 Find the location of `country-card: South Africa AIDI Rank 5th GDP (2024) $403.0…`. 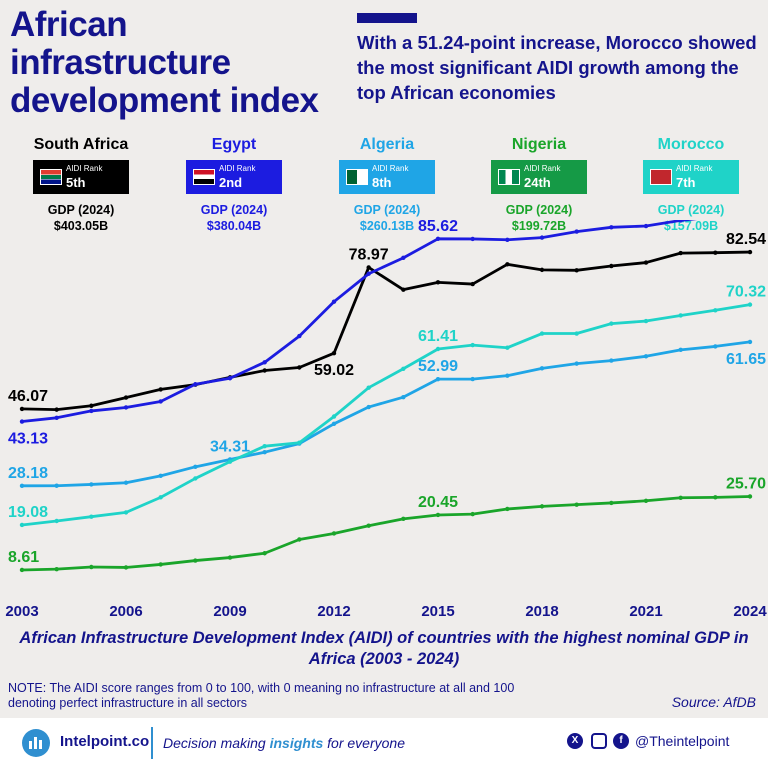

country-card: South Africa AIDI Rank 5th GDP (2024) $403.0… is located at coordinates (81, 184).